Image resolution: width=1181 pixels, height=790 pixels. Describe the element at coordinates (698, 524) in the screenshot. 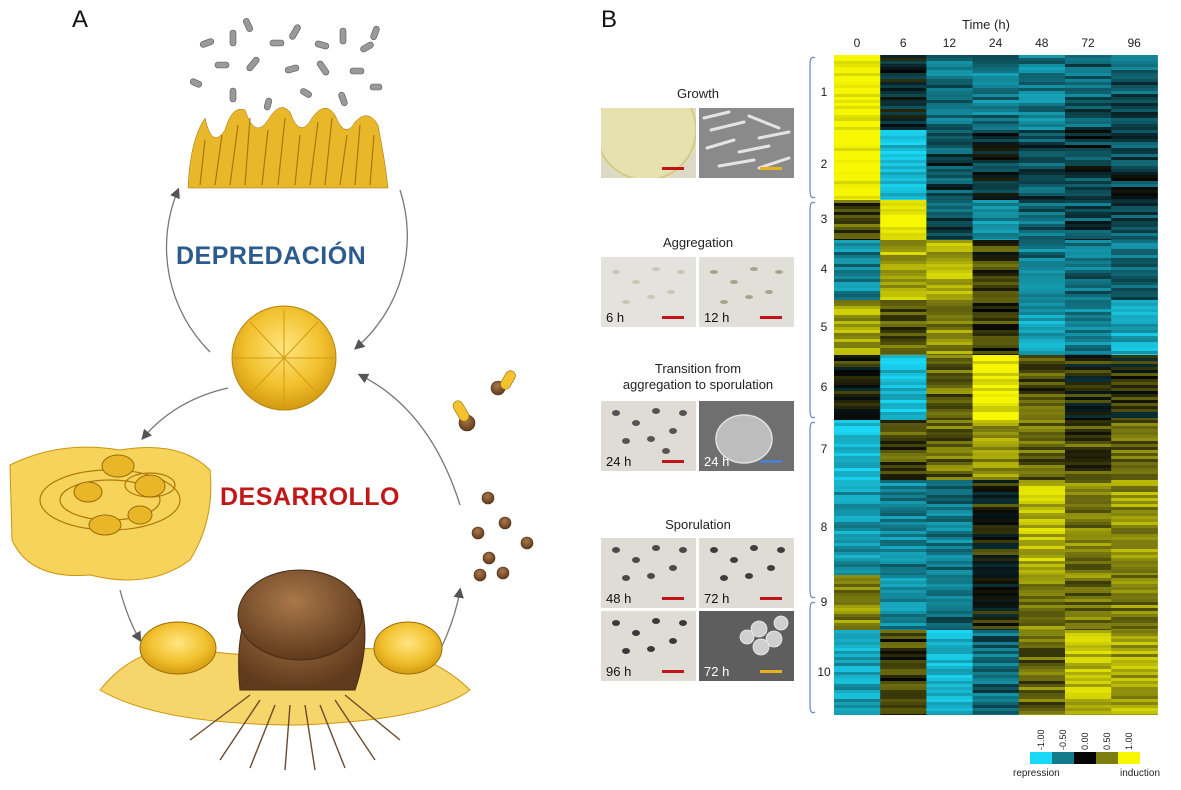

I see `stage-title-sporulation: Sporulation` at that location.